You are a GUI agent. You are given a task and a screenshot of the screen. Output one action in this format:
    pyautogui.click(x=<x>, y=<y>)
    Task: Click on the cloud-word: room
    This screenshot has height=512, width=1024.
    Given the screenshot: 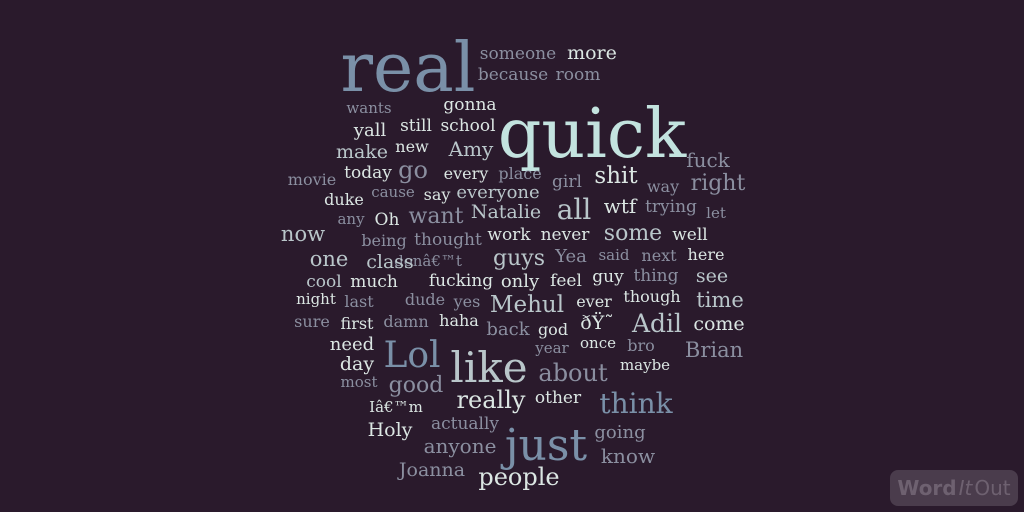 What is the action you would take?
    pyautogui.click(x=578, y=74)
    